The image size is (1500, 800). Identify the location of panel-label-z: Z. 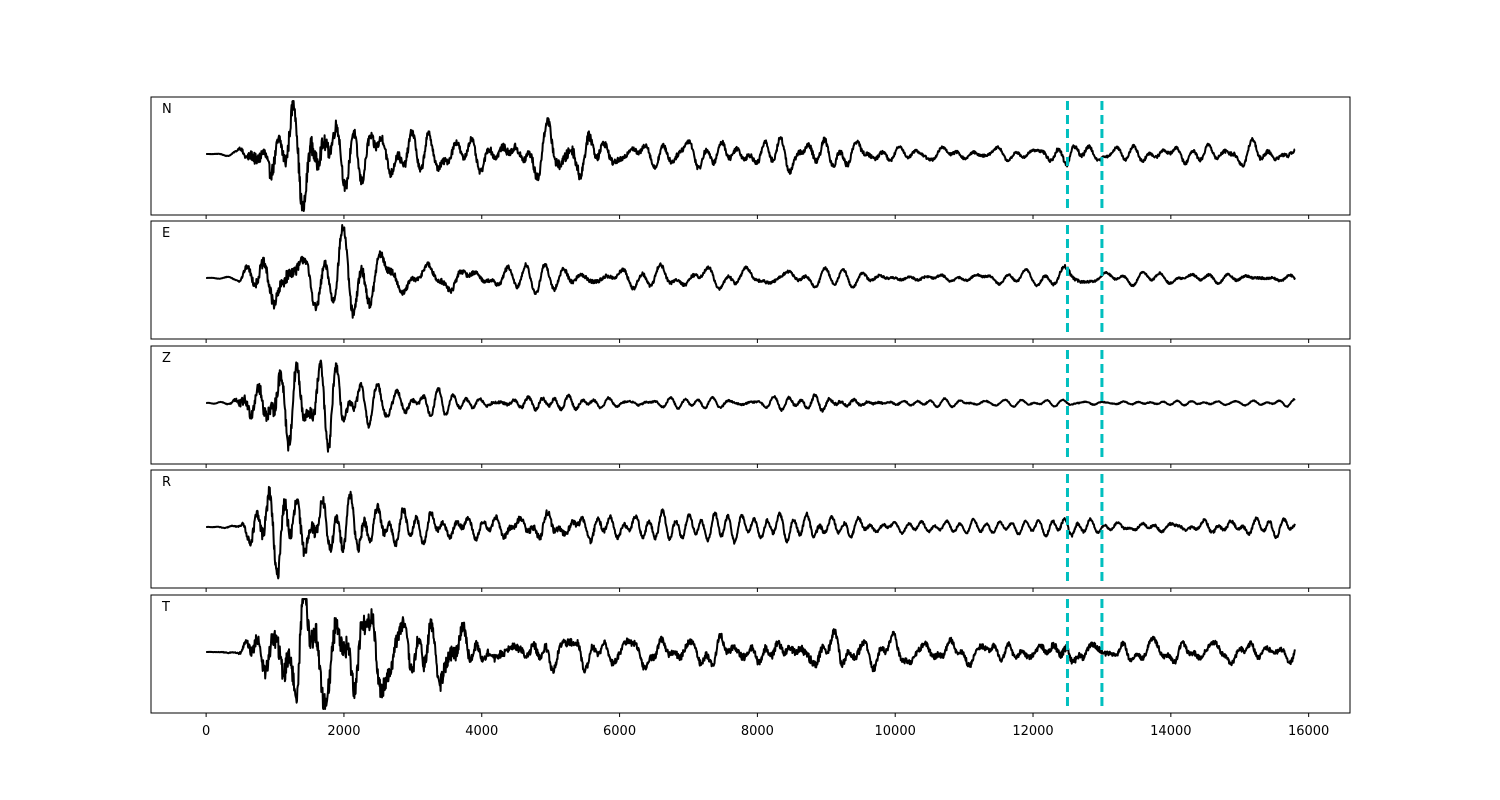
(166, 358).